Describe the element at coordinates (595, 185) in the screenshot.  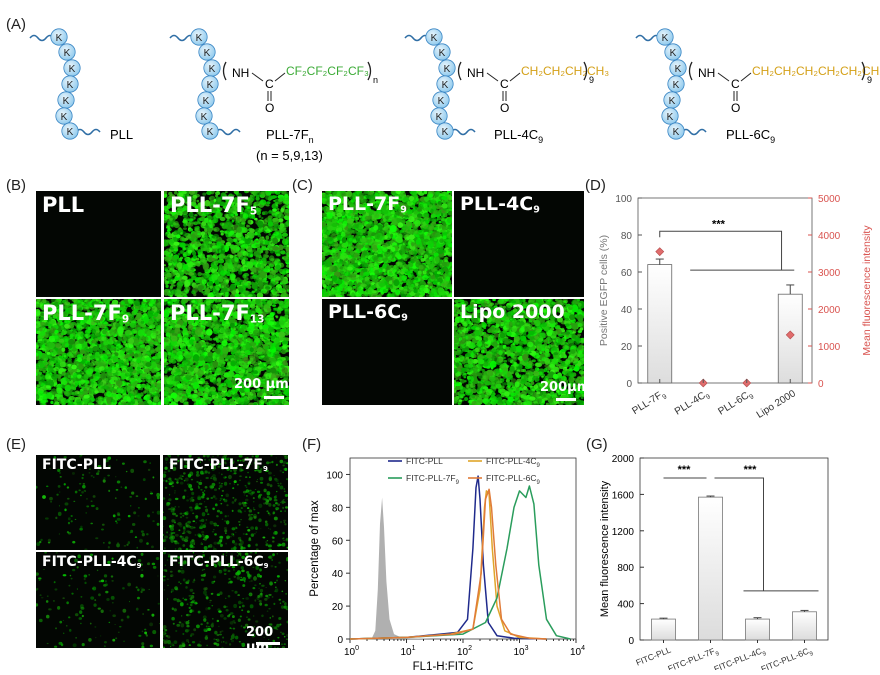
I see `panel-label-d: (D)` at that location.